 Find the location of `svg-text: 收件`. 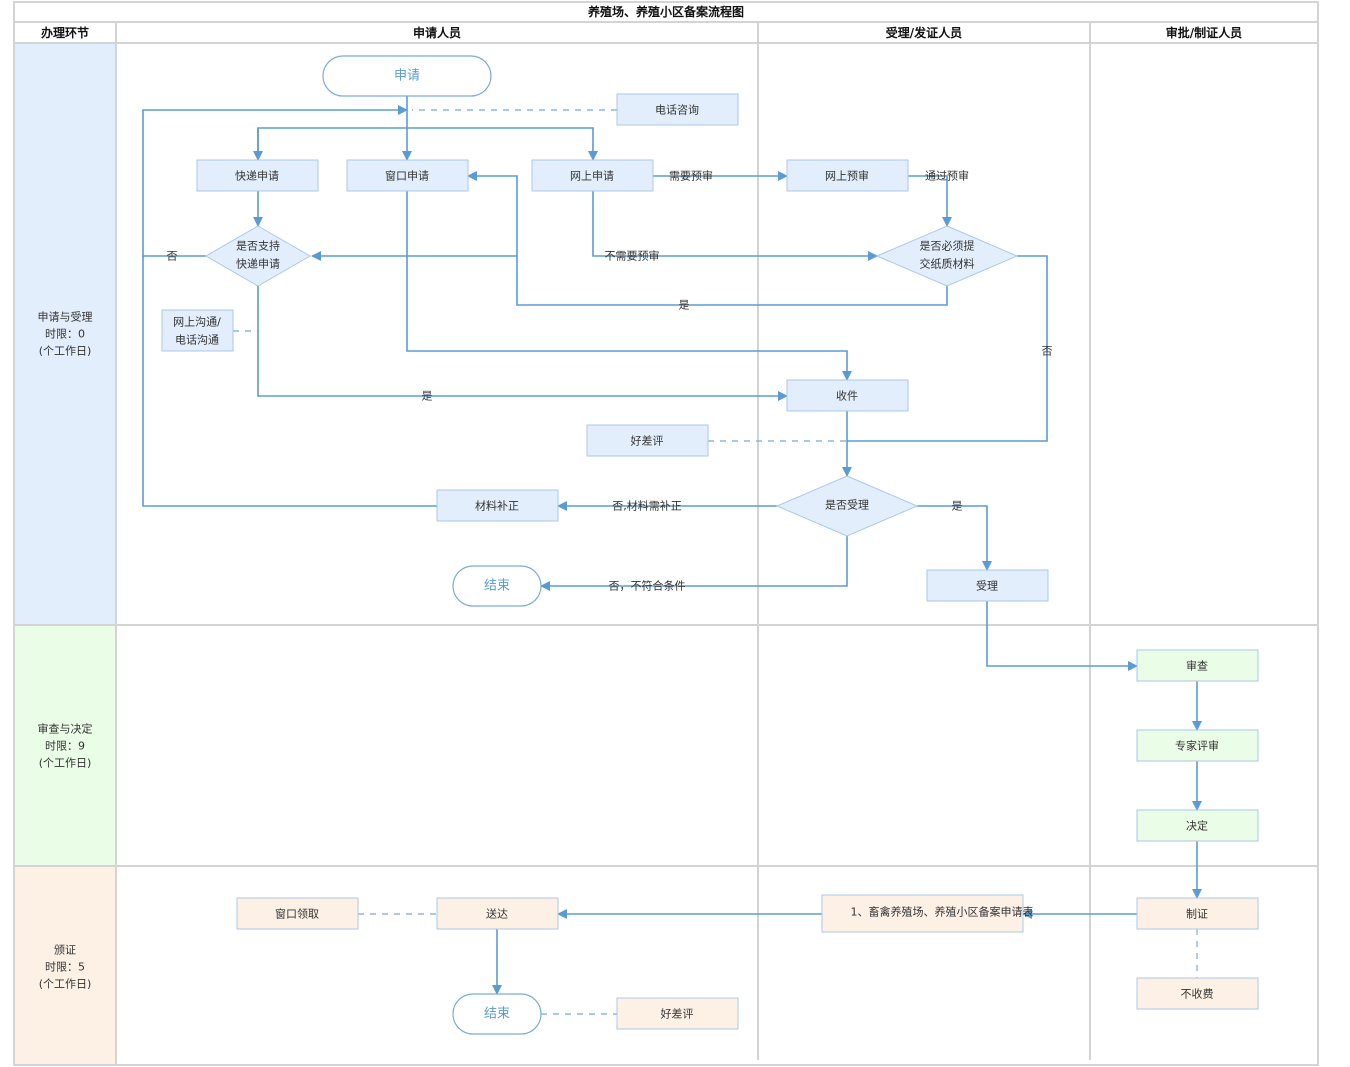

svg-text: 收件 is located at coordinates (847, 396).